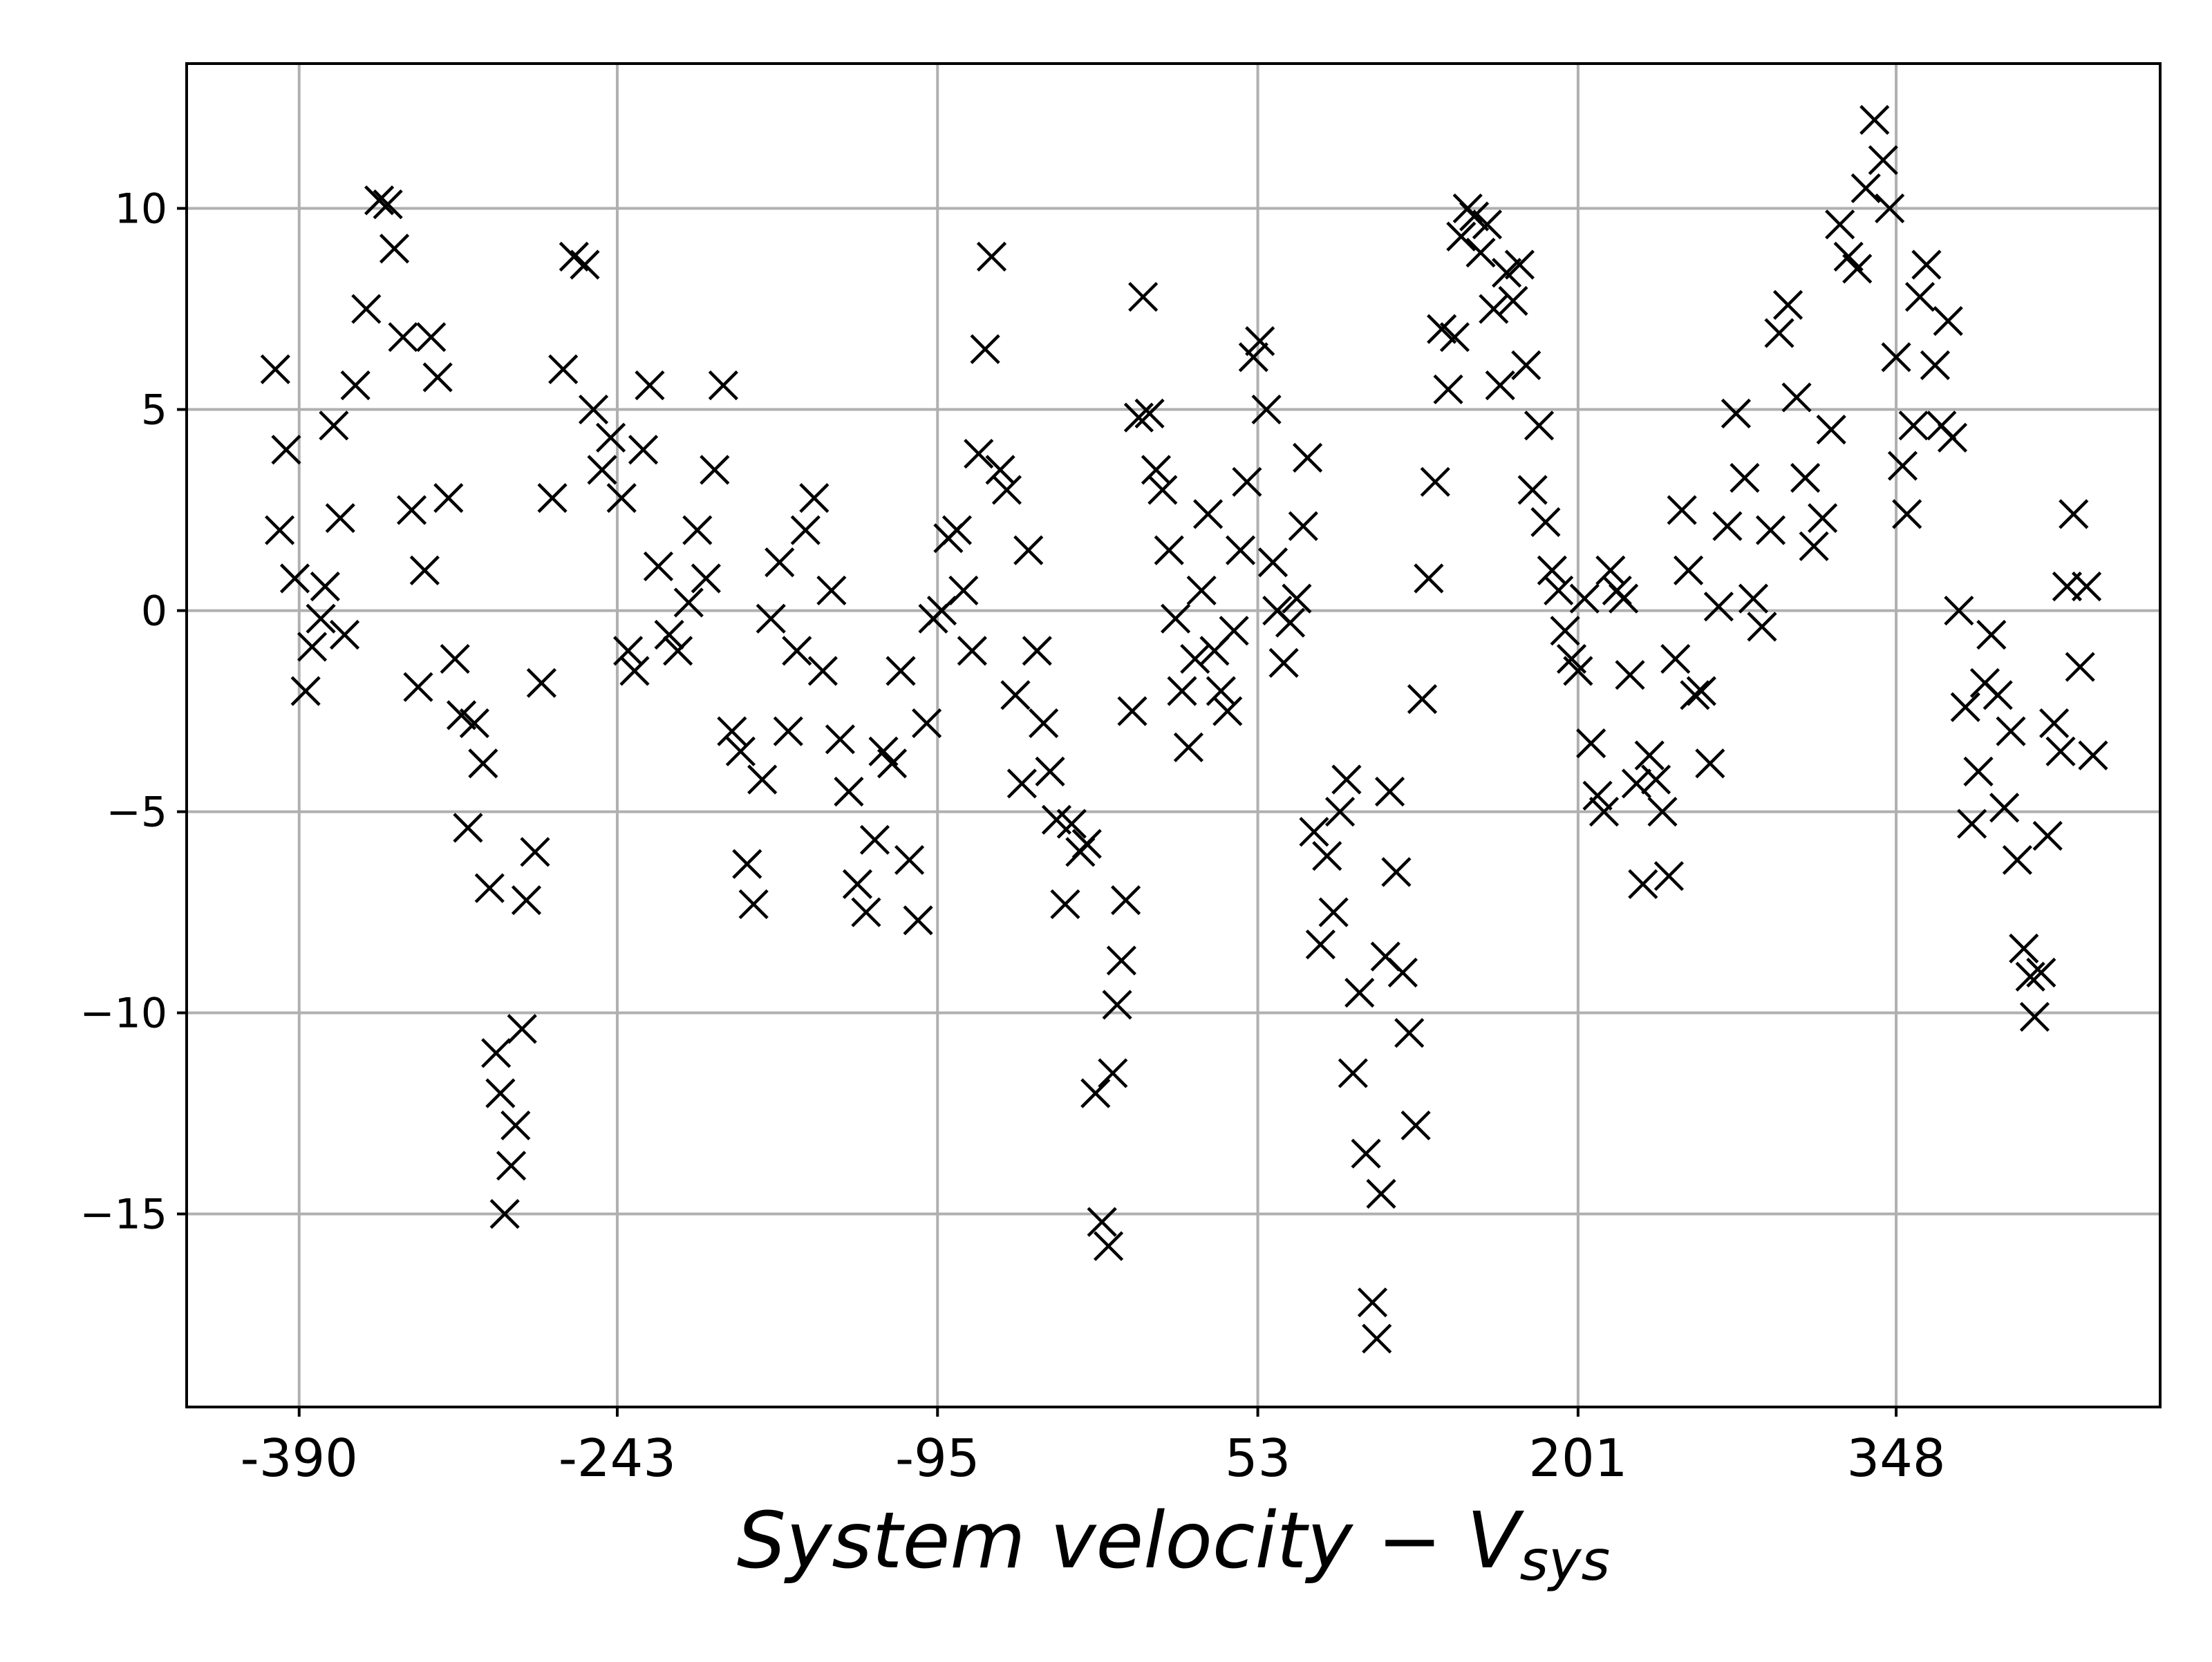 This screenshot has width=2212, height=1662. I want to click on y-tick-label: 10, so click(141, 209).